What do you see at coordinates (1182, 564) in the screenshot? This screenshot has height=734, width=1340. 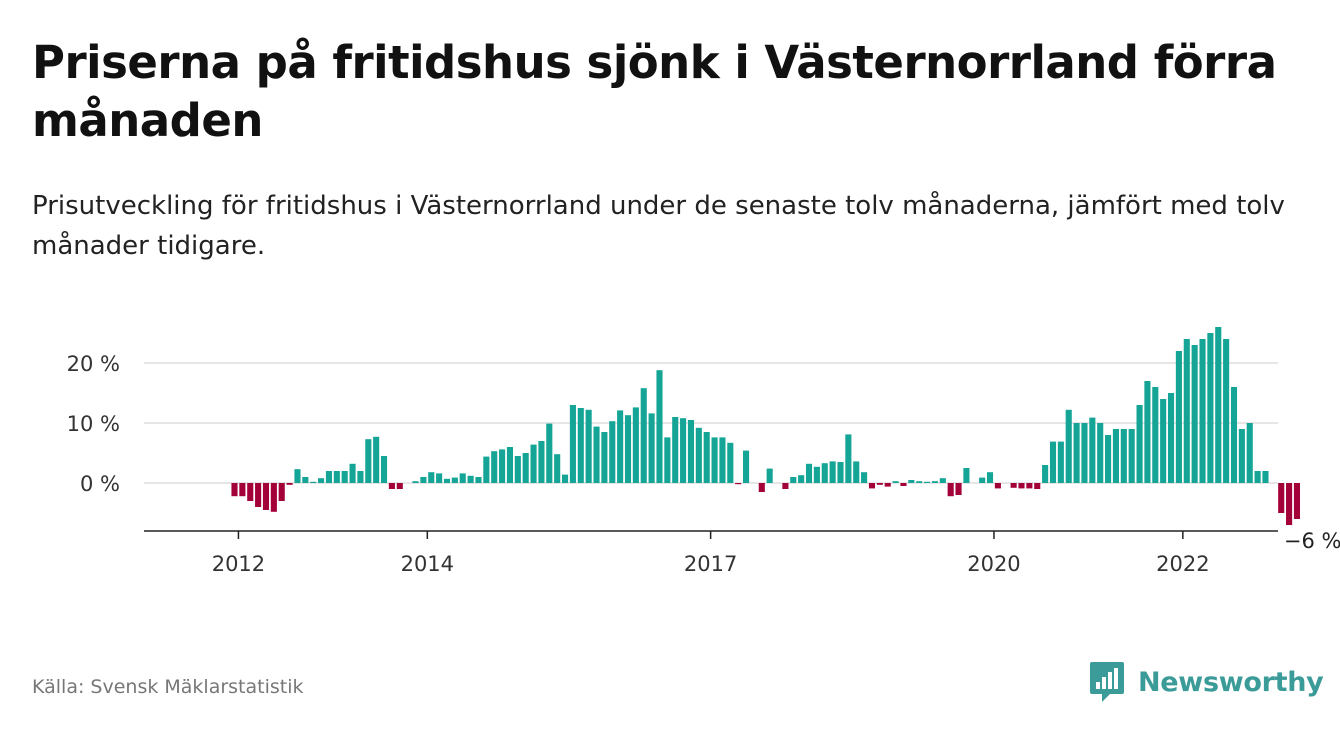 I see `x-tick-label: 2022` at bounding box center [1182, 564].